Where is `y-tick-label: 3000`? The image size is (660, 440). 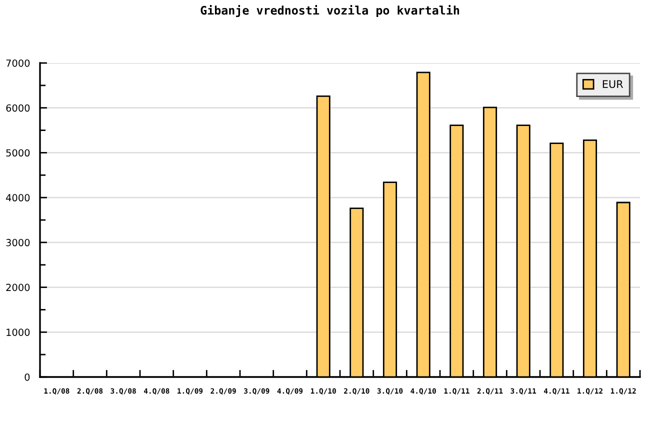 y-tick-label: 3000 is located at coordinates (18, 242).